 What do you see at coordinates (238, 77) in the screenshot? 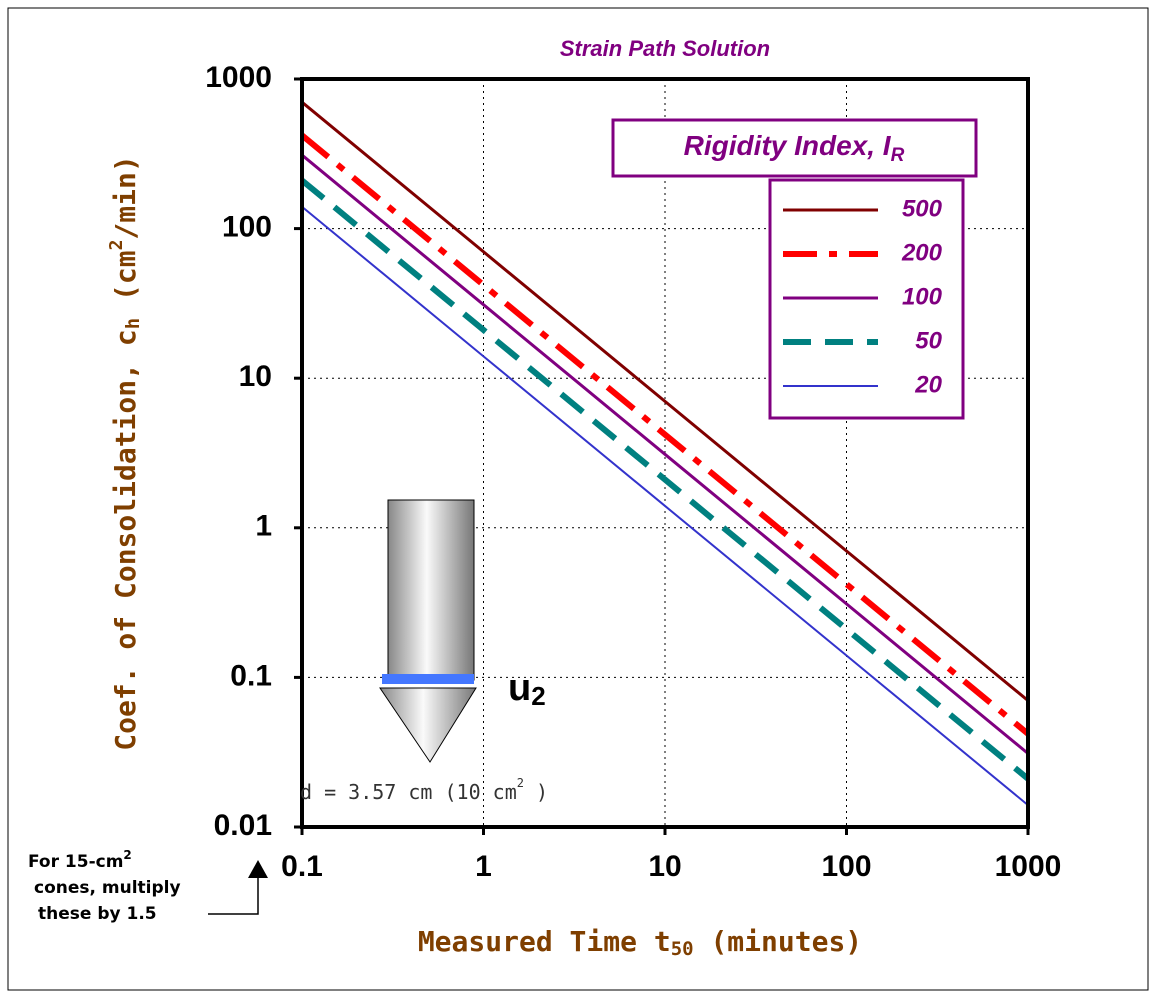
I see `y-tick-label: 1000` at bounding box center [238, 77].